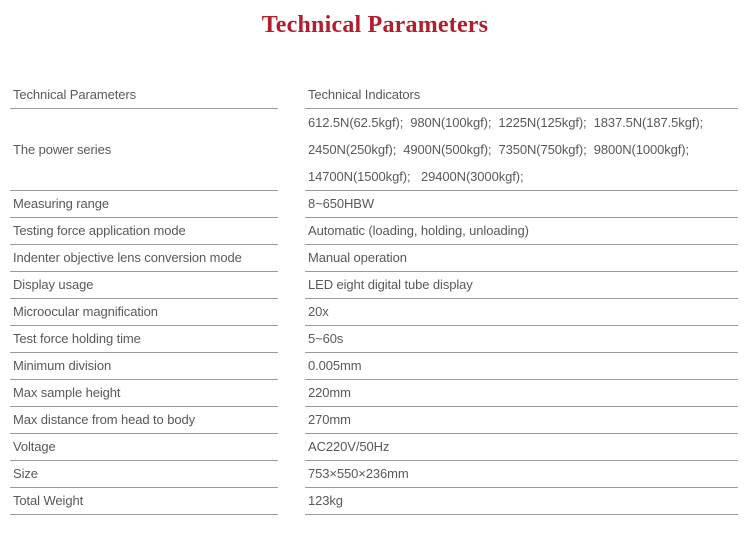 The image size is (750, 545). I want to click on param-label: Display usage, so click(144, 285).